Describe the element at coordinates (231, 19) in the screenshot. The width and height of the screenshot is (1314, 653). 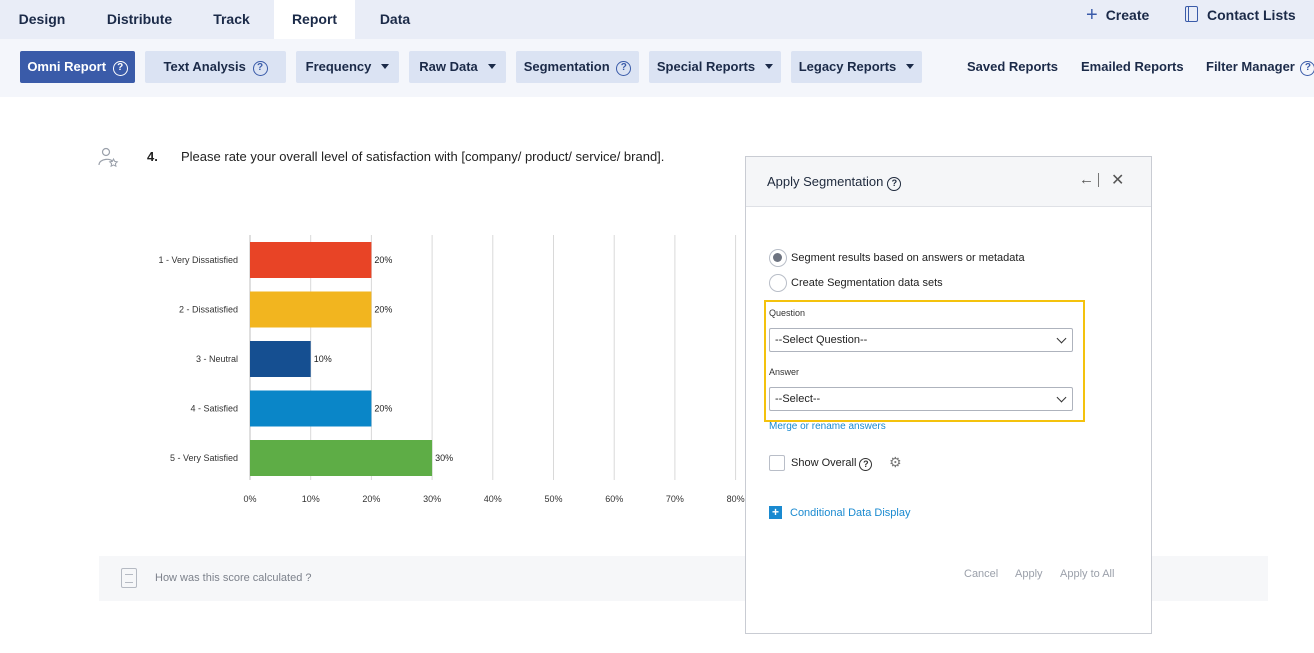
I see `tab-track: Track` at that location.